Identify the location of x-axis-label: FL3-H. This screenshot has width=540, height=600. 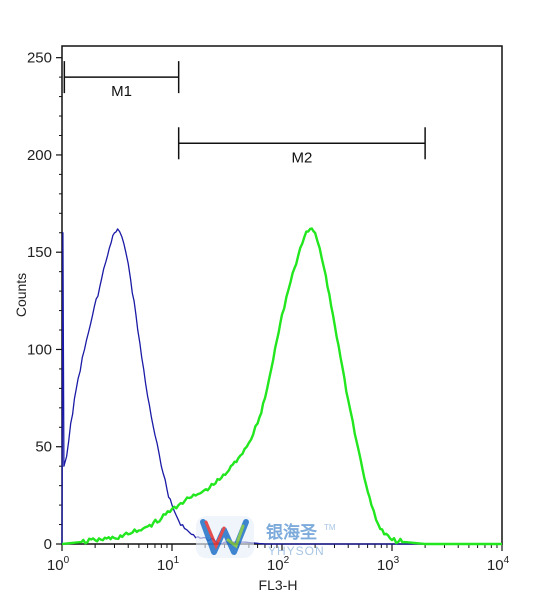
(278, 585).